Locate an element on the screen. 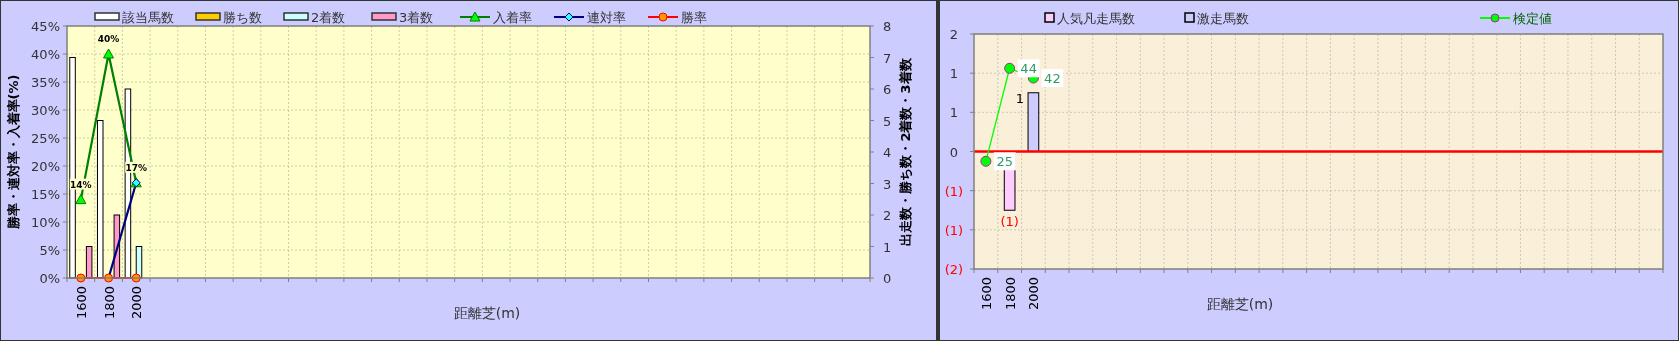 Image resolution: width=1679 pixels, height=341 pixels. y2-tick-label: 6 is located at coordinates (887, 89).